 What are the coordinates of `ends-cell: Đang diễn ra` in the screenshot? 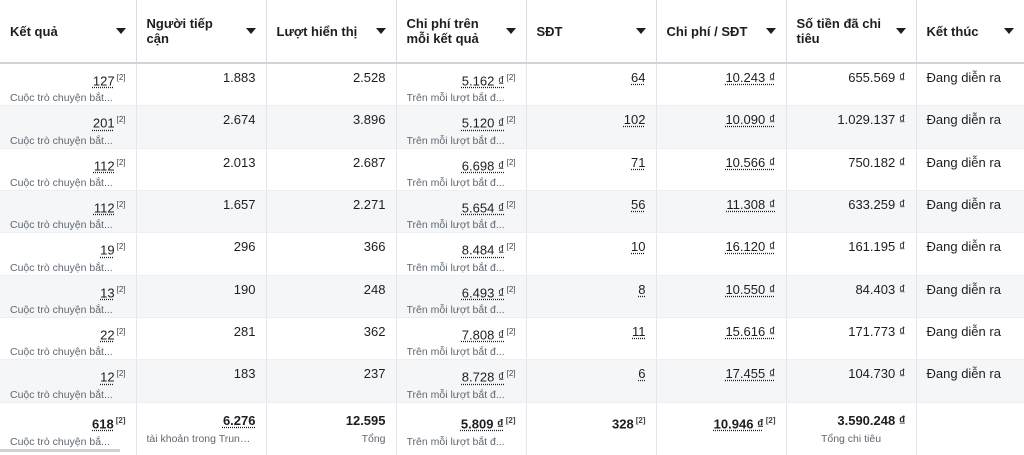 It's located at (970, 296).